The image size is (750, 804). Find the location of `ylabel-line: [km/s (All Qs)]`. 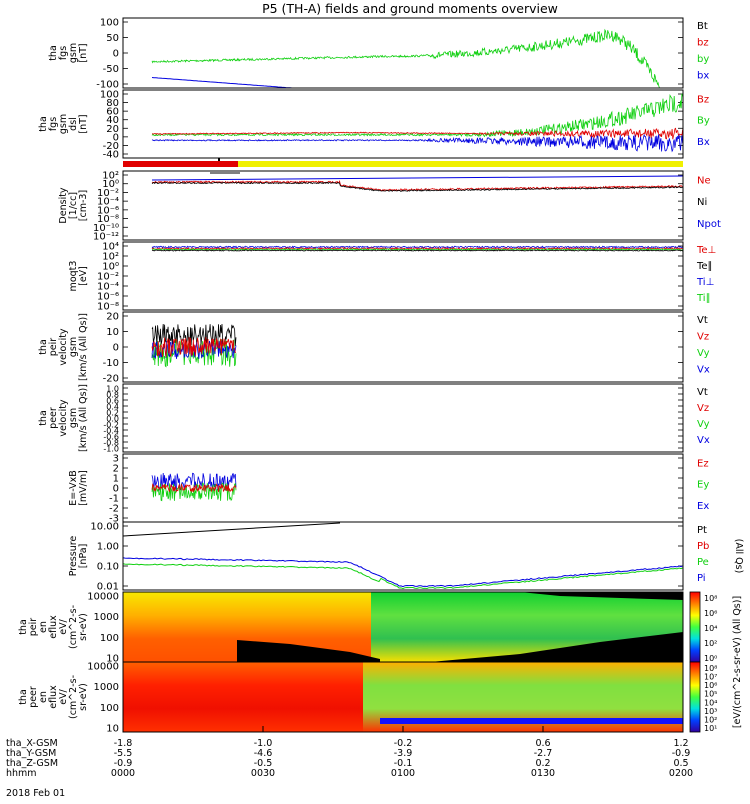

ylabel-line: [km/s (All Qs)] is located at coordinates (83, 418).